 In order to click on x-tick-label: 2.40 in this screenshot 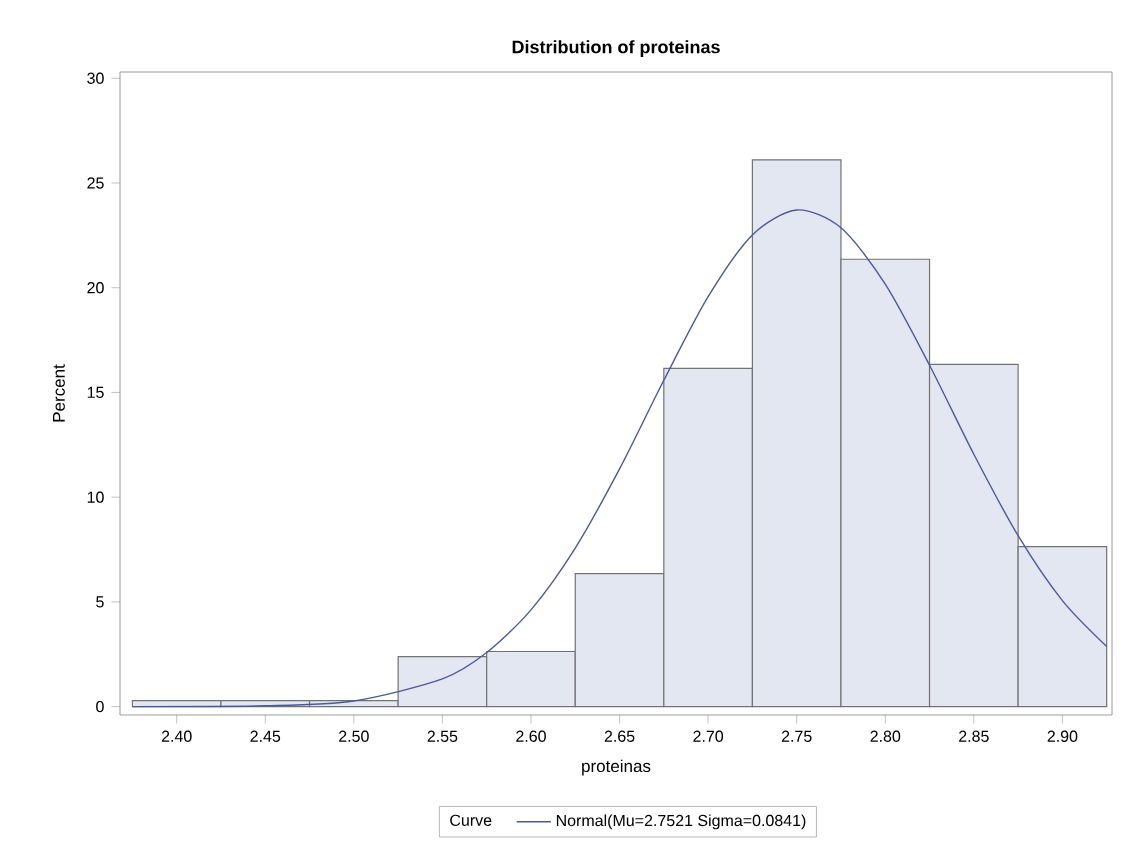, I will do `click(176, 736)`.